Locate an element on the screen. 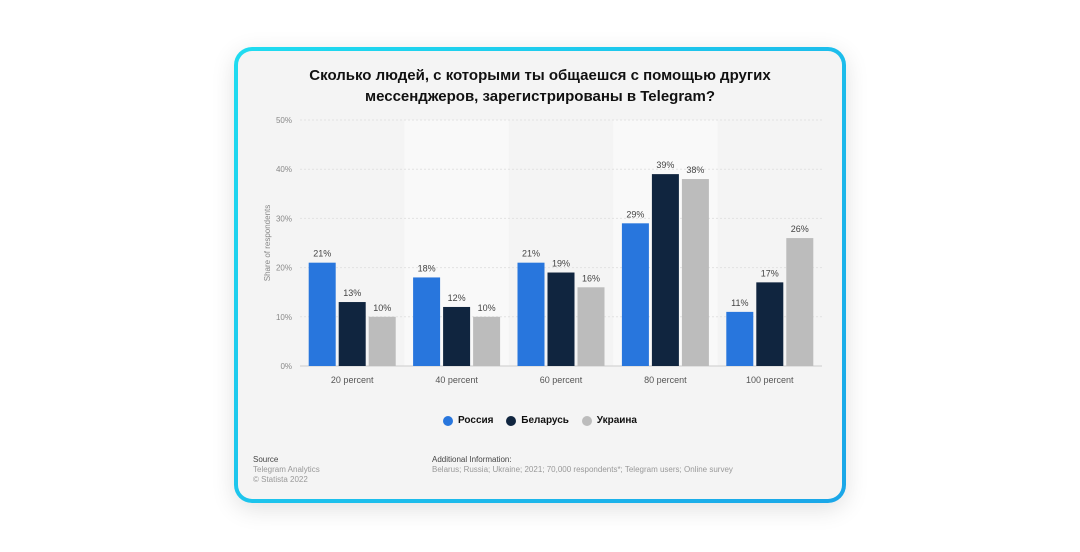  data-label: 39% is located at coordinates (665, 165).